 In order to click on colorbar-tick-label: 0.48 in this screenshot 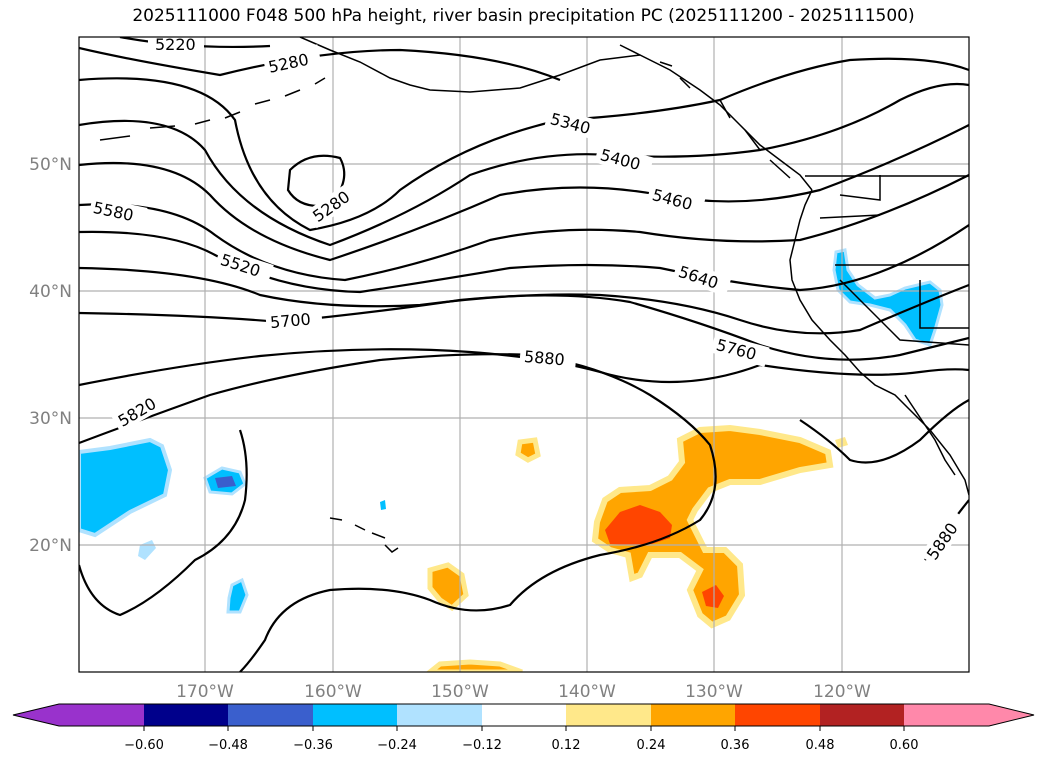, I will do `click(820, 745)`.